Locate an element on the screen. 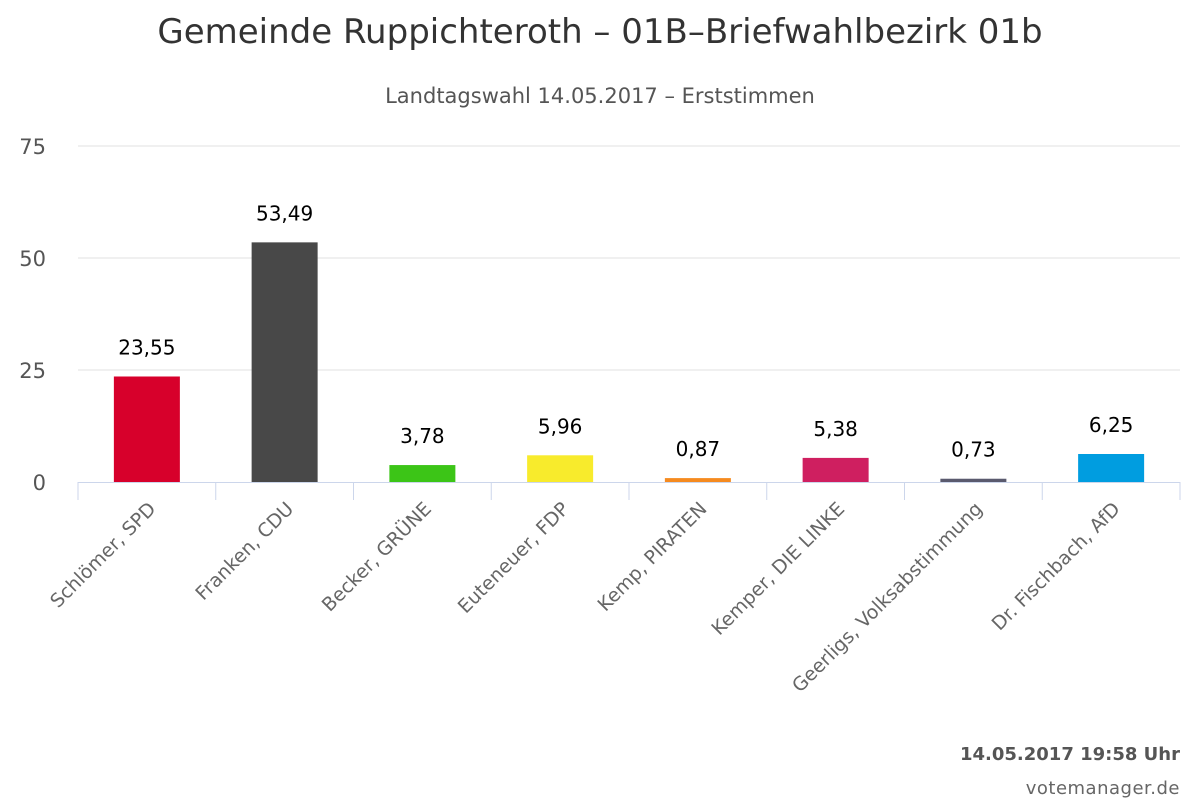  data-label: 0,87 is located at coordinates (698, 449).